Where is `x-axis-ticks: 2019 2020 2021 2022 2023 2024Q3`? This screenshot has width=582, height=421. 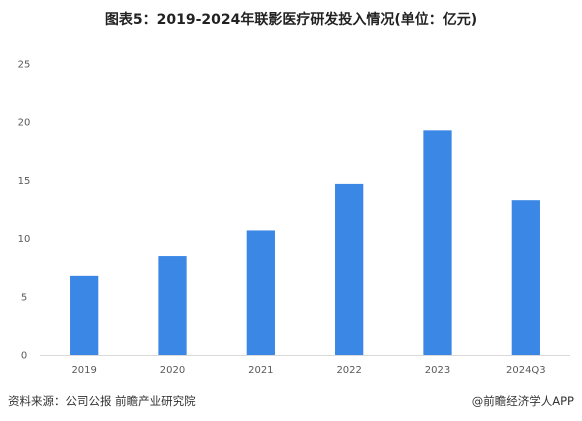 x-axis-ticks: 2019 2020 2021 2022 2023 2024Q3 is located at coordinates (308, 370).